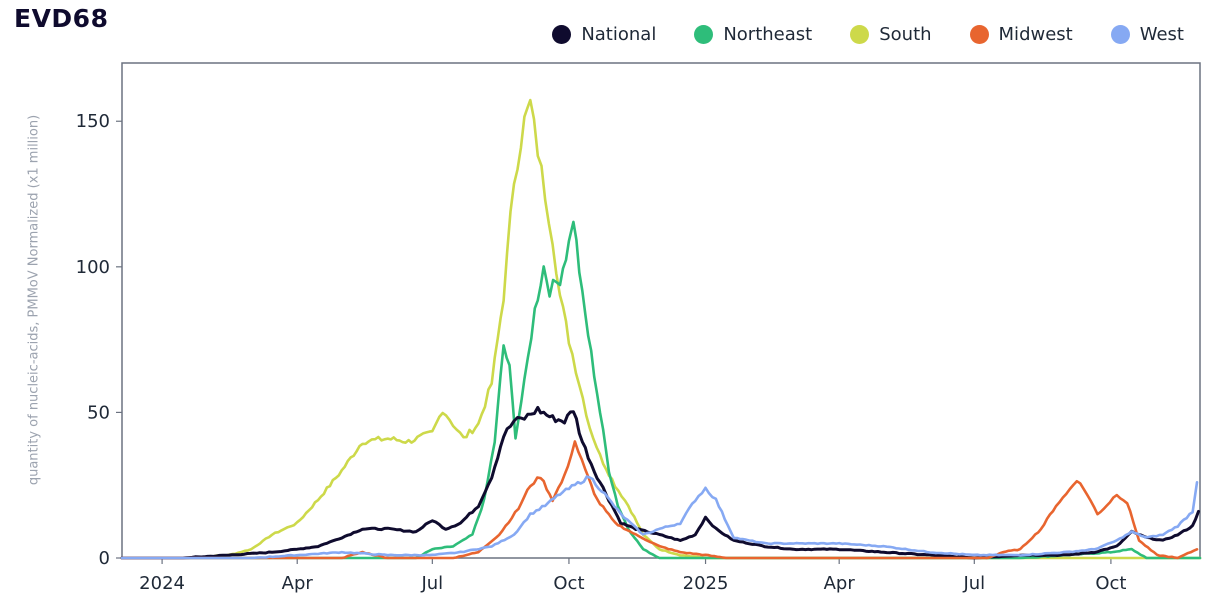 Image resolution: width=1226 pixels, height=614 pixels. What do you see at coordinates (1035, 34) in the screenshot?
I see `legend-label: Midwest` at bounding box center [1035, 34].